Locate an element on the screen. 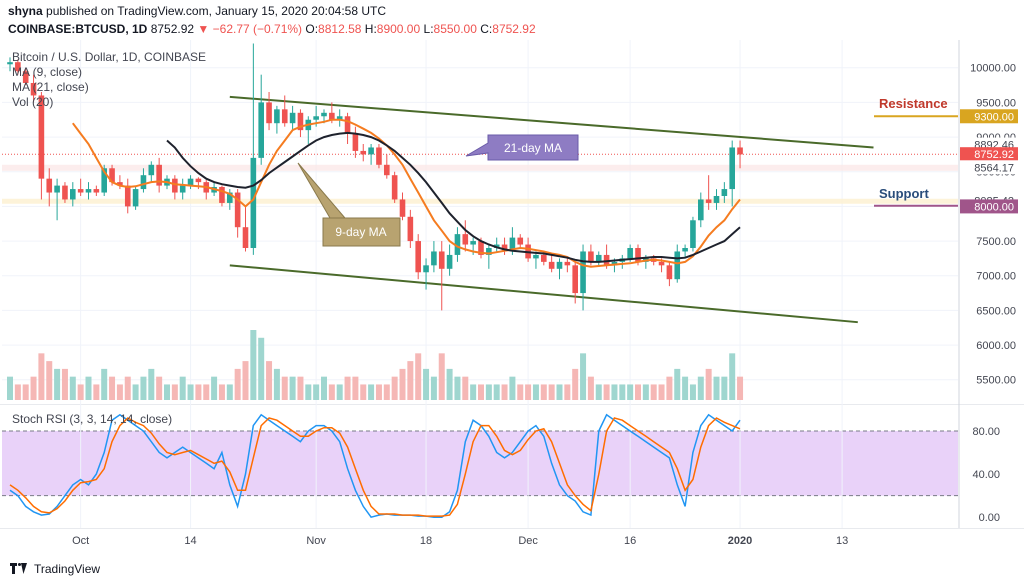 The image size is (1024, 587). rsi-legend: Stoch RSI (3, 3, 14, 14, close) is located at coordinates (92, 419).